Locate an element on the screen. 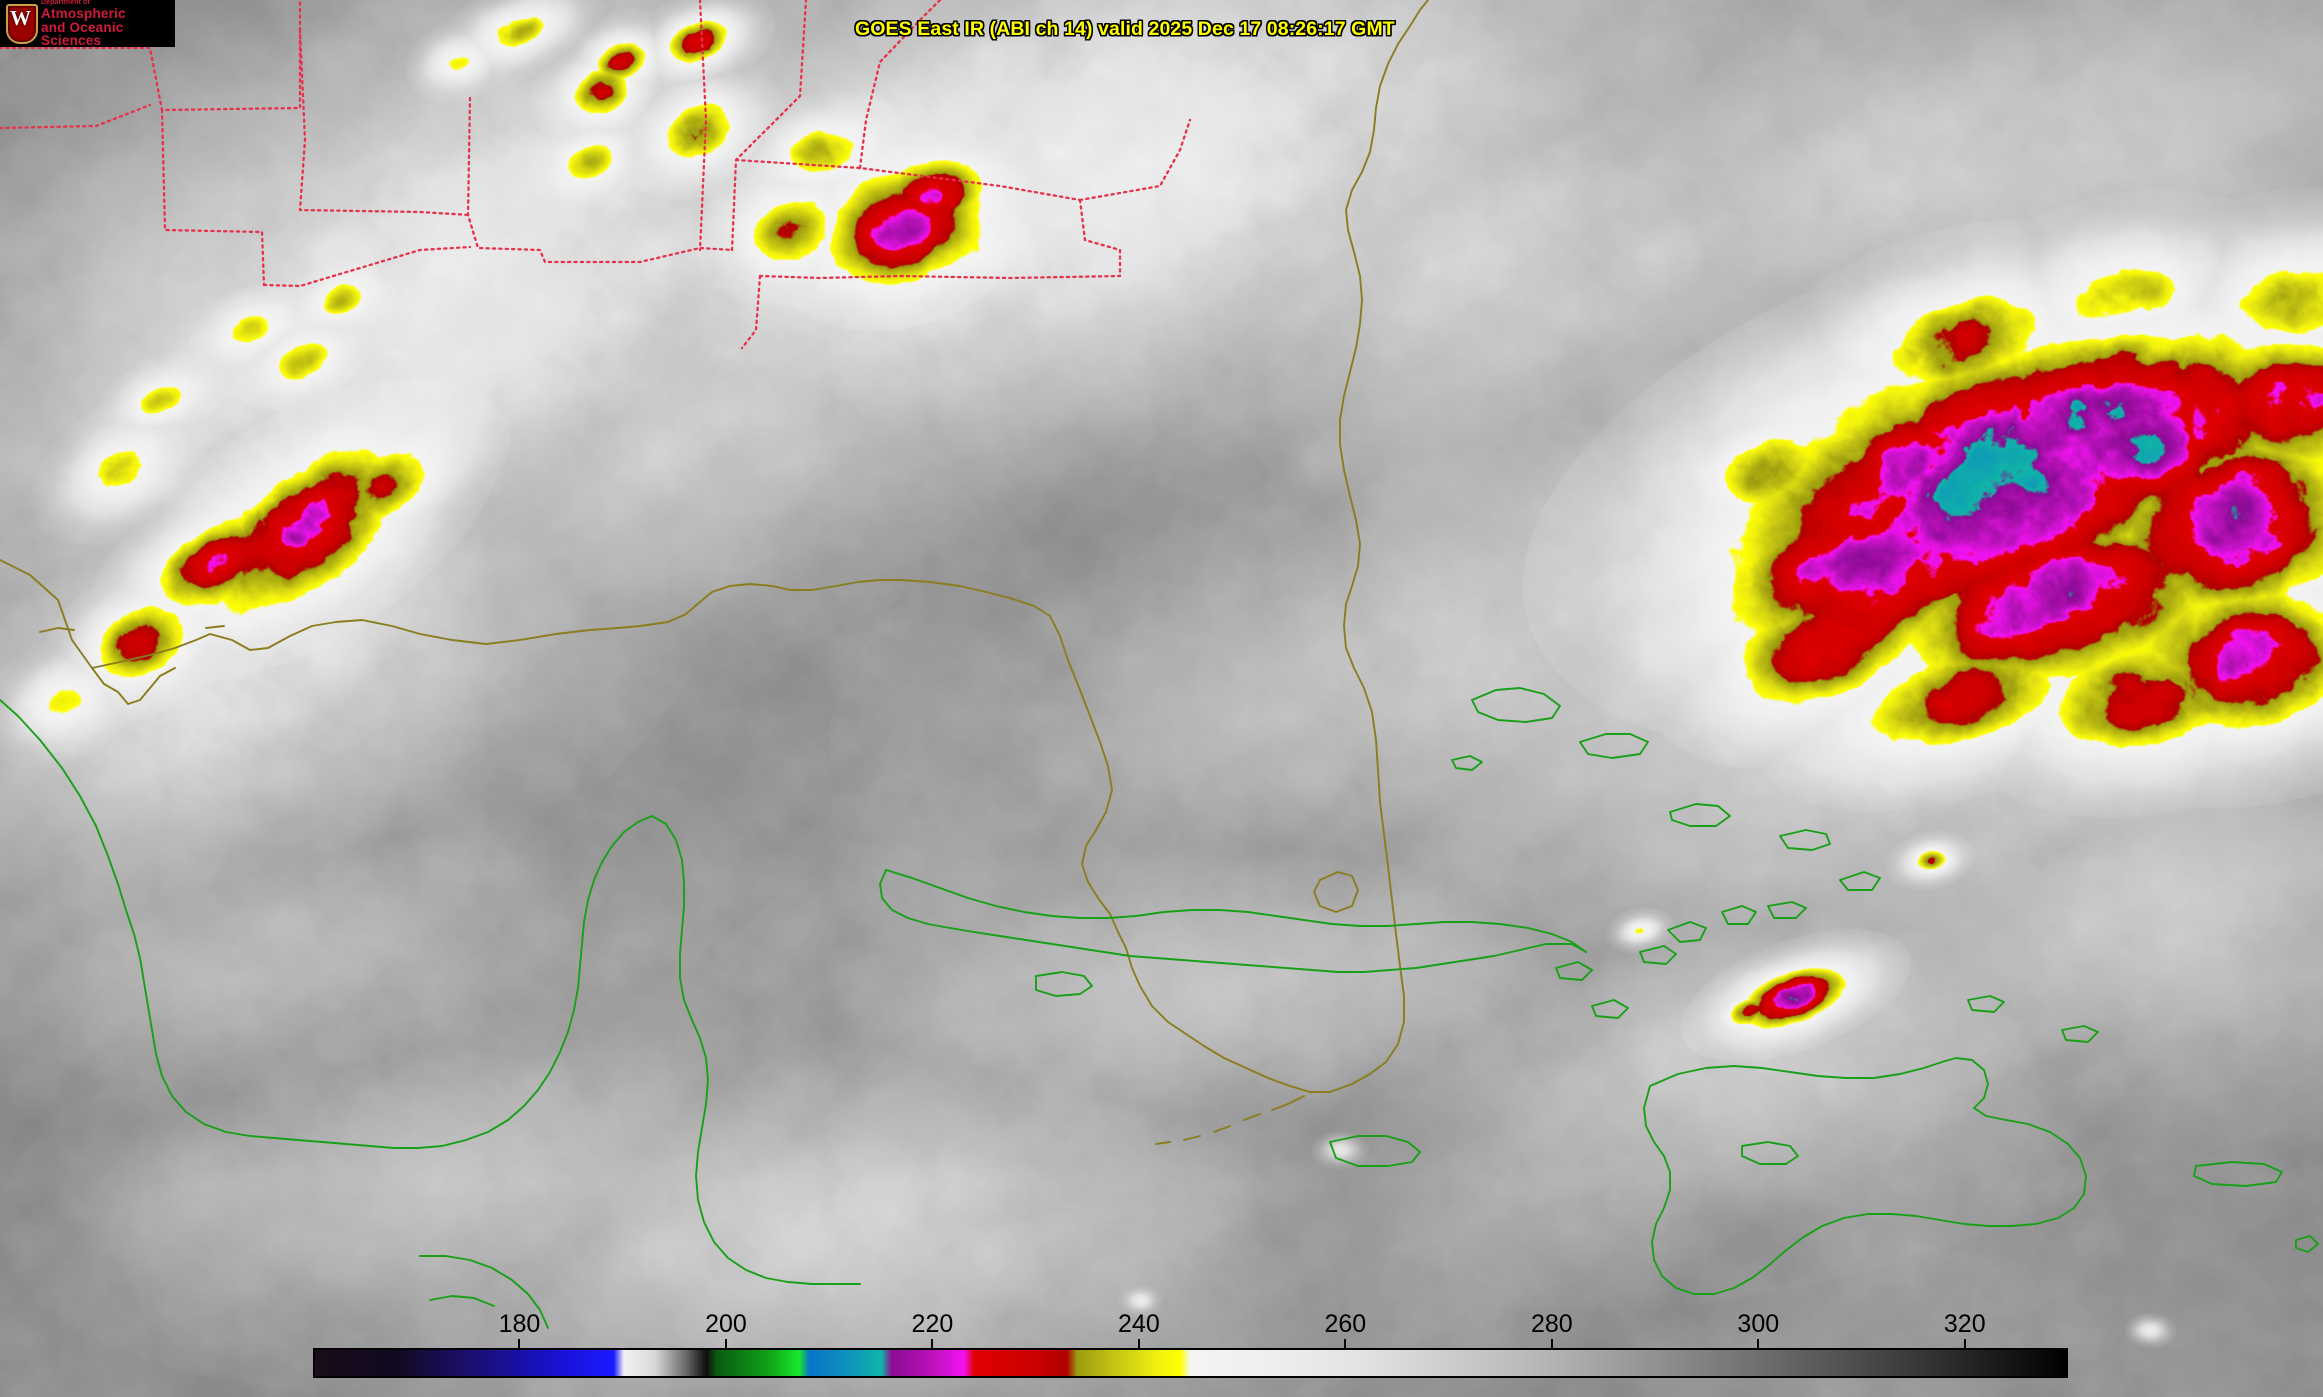  logo-atmospheric-line: Atmospheric is located at coordinates (83, 14).